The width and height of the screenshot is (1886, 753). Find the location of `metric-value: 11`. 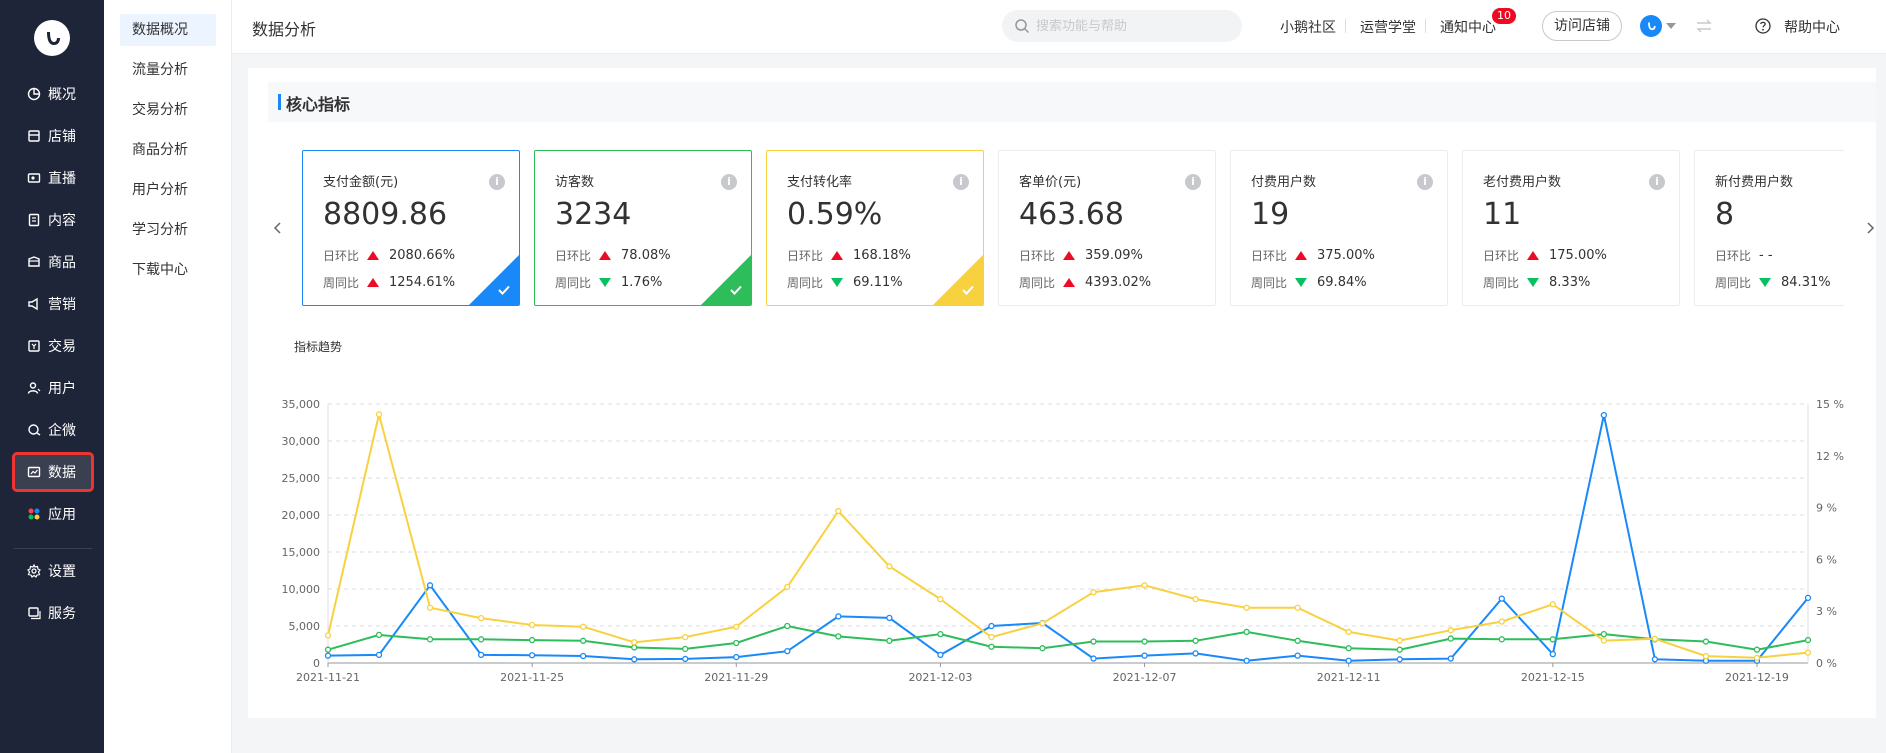

metric-value: 11 is located at coordinates (1502, 214).